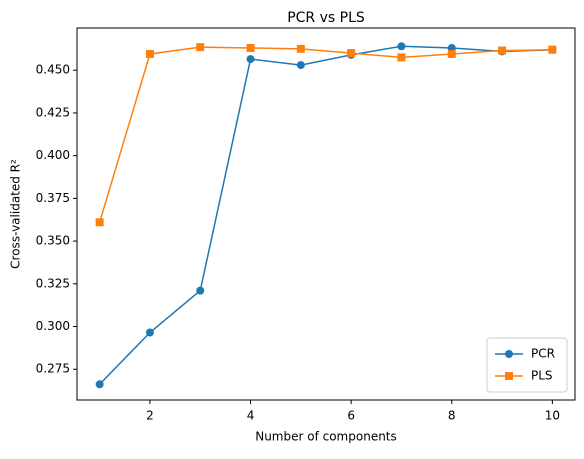 This screenshot has width=584, height=459. What do you see at coordinates (53, 283) in the screenshot?
I see `y-tick-label: 0.325` at bounding box center [53, 283].